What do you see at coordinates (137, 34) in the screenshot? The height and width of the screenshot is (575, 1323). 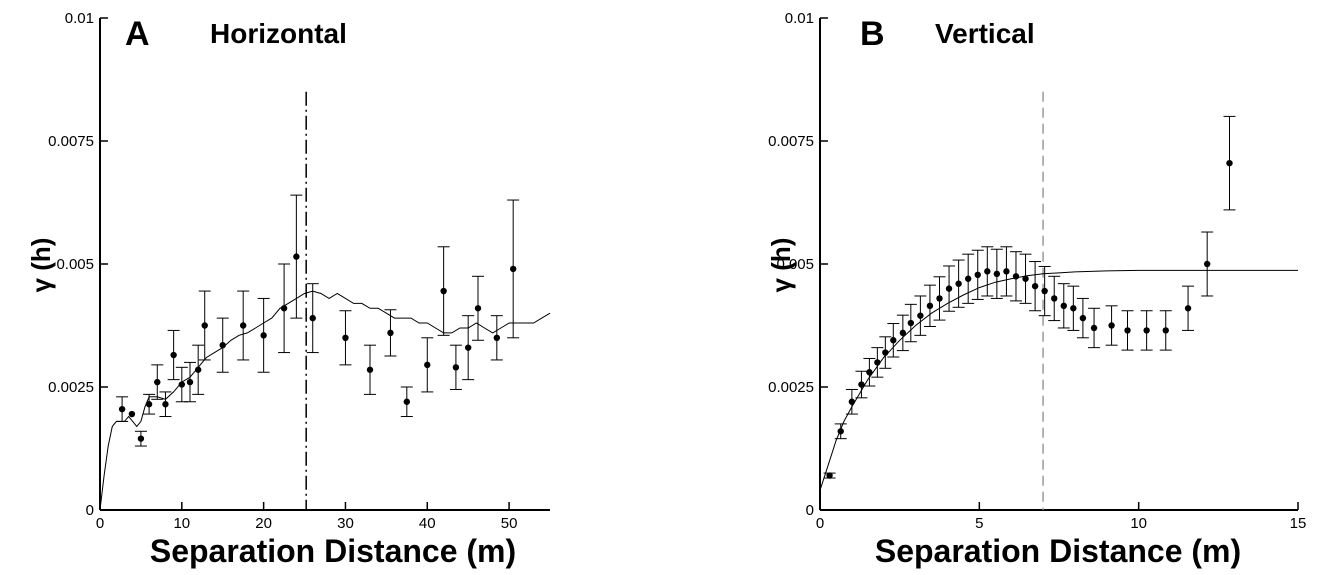 I see `panel-letter: A` at bounding box center [137, 34].